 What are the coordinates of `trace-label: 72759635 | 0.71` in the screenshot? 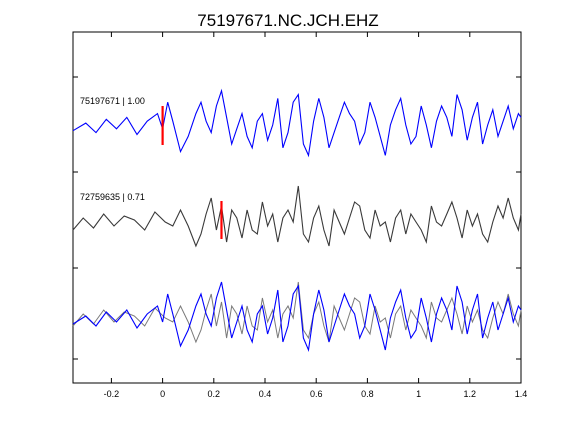 It's located at (112, 197).